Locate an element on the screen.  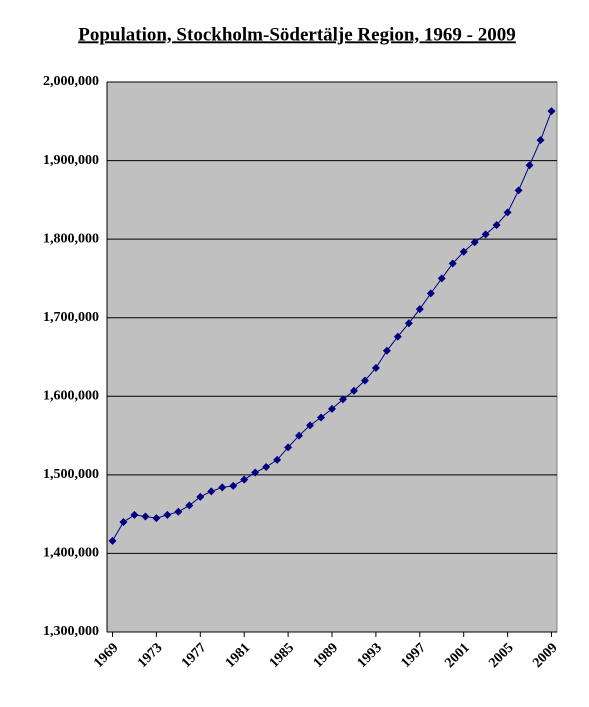
y-tick-label: 1,400,000 is located at coordinates (71, 553).